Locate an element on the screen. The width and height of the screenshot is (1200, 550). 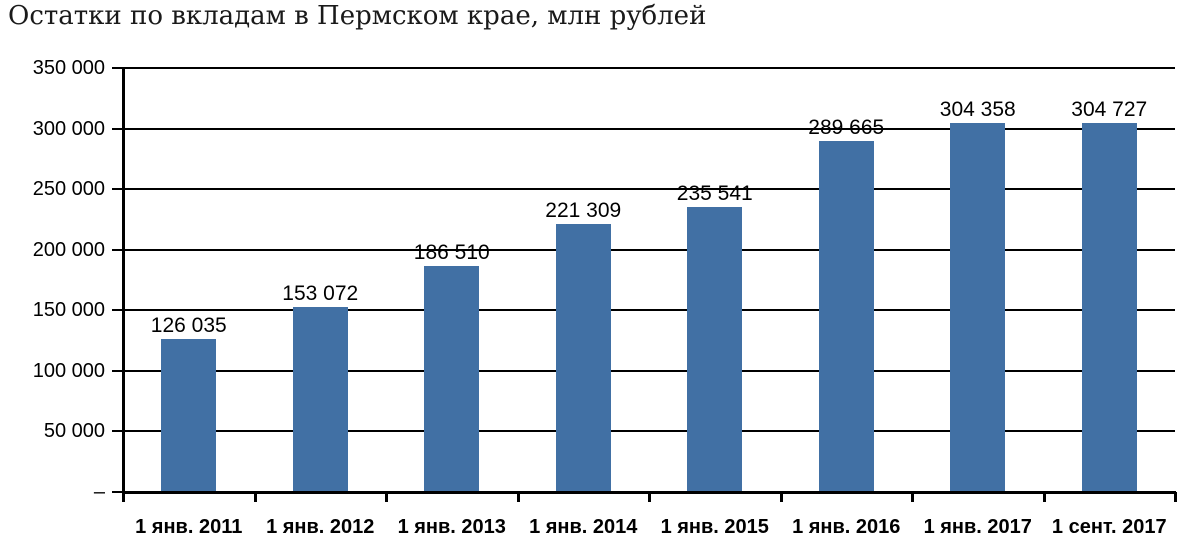
bar-value-label: 304 358 is located at coordinates (977, 110).